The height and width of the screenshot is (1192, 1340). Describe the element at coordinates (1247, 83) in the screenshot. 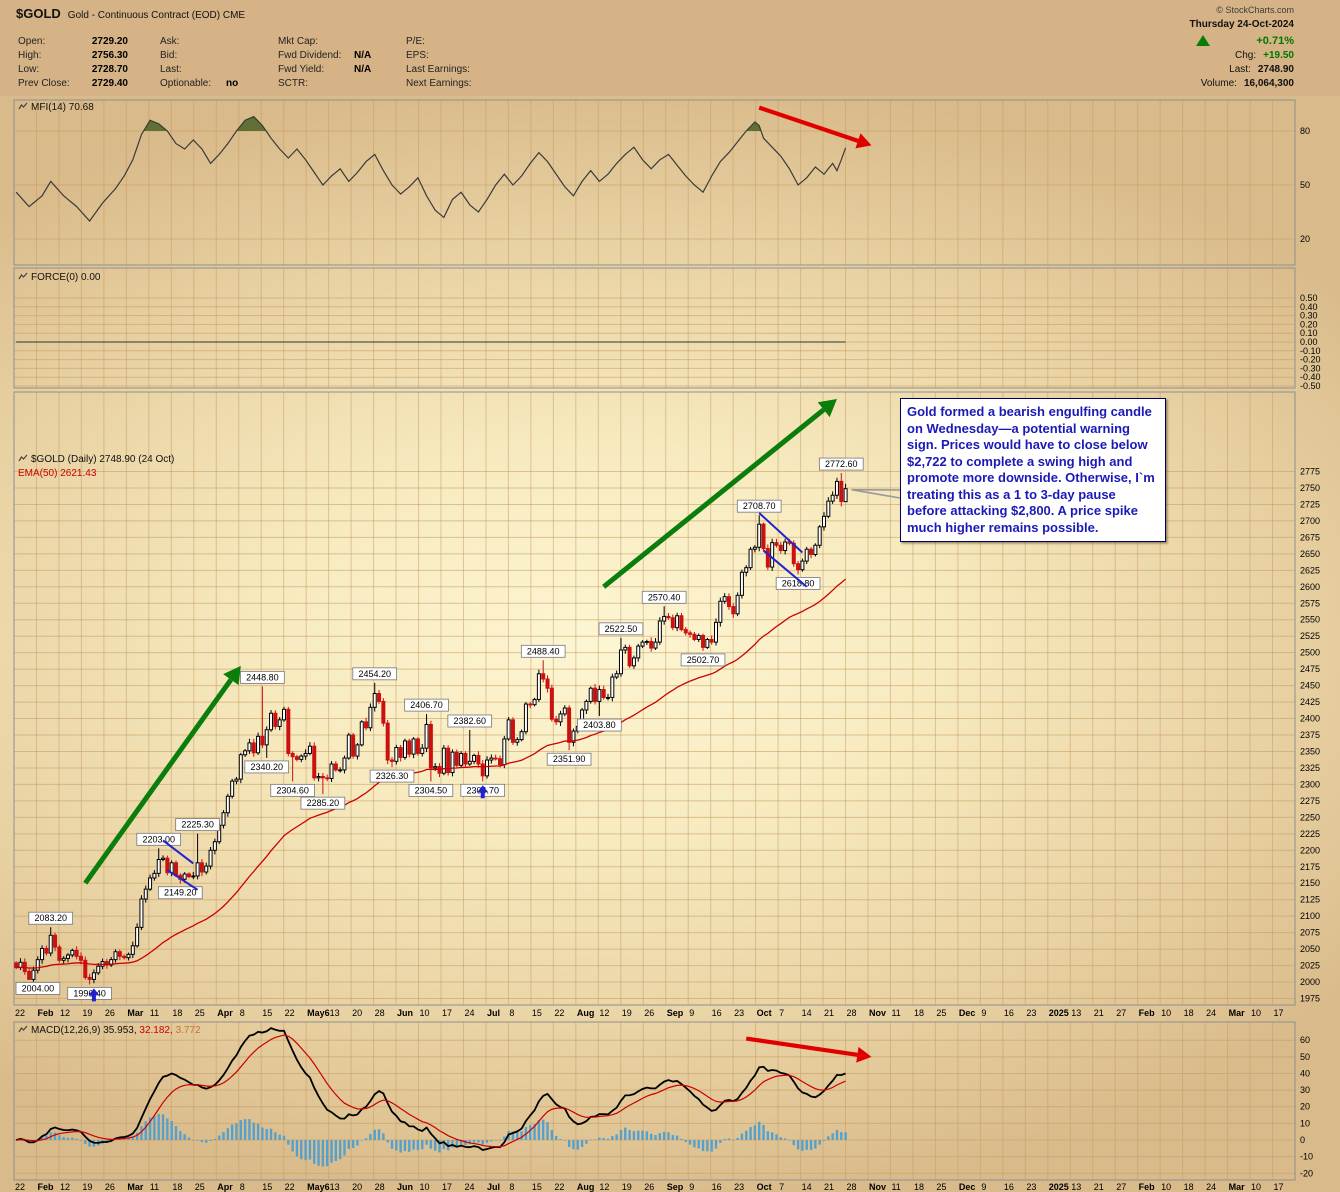

I see `volume-row: Volume: 16,064,300` at that location.